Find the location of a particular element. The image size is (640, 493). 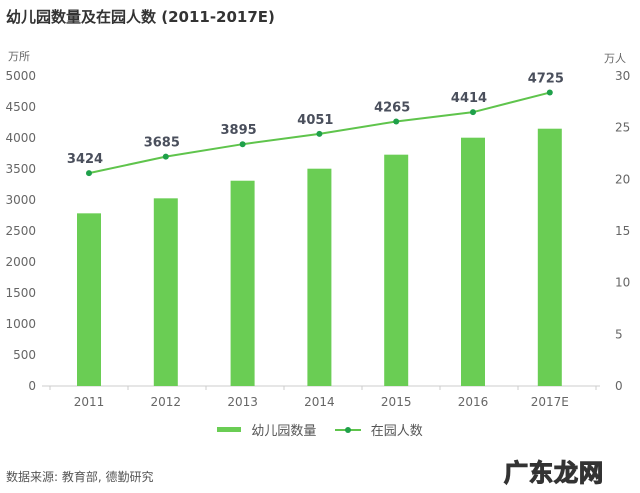

left-tick-label: 1500 is located at coordinates (20, 293).